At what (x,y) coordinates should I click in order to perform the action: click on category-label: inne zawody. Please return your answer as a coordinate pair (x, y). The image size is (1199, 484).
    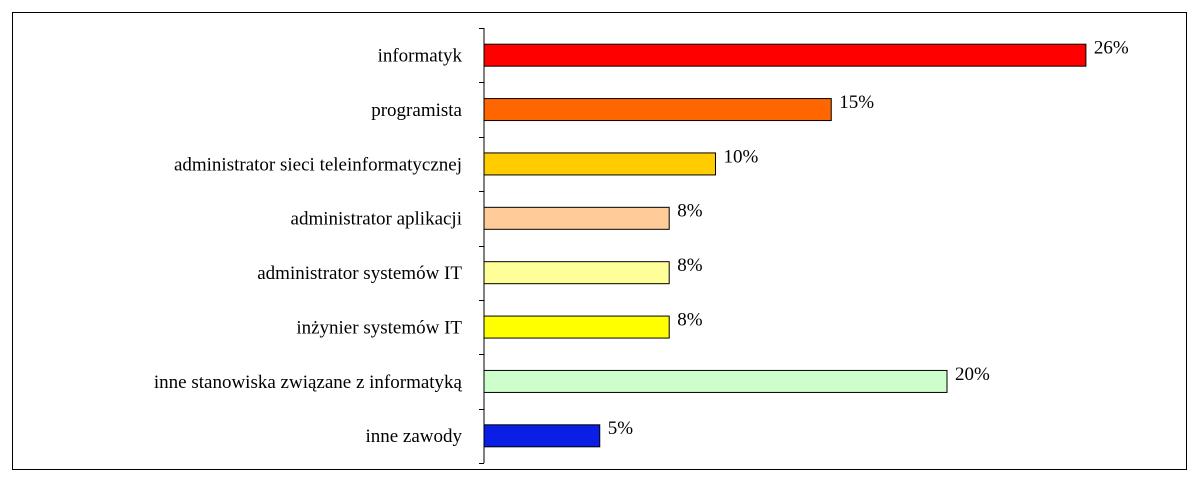
    Looking at the image, I should click on (413, 436).